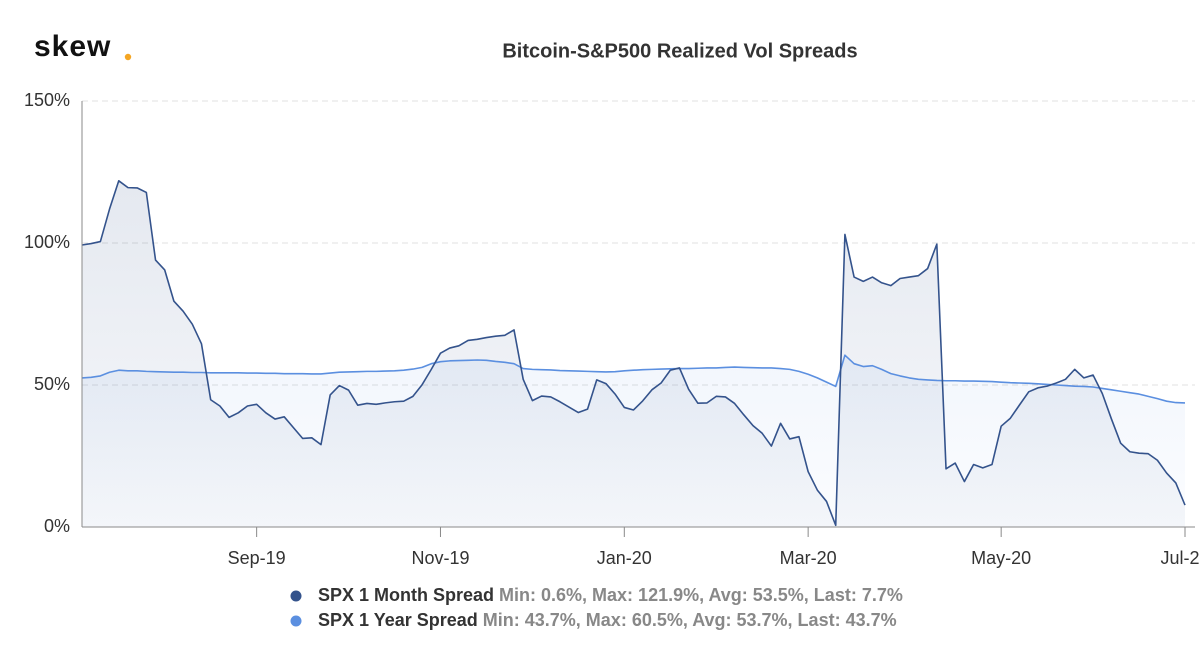 This screenshot has width=1200, height=670. Describe the element at coordinates (47, 100) in the screenshot. I see `y-tick-label: 150%` at that location.